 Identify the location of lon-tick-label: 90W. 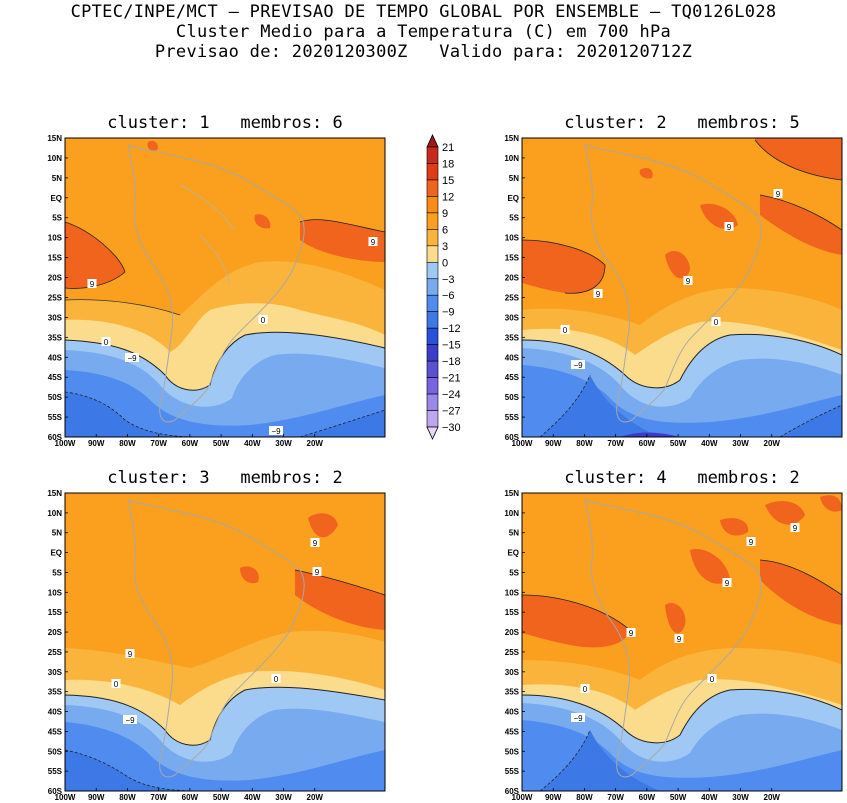
(553, 797).